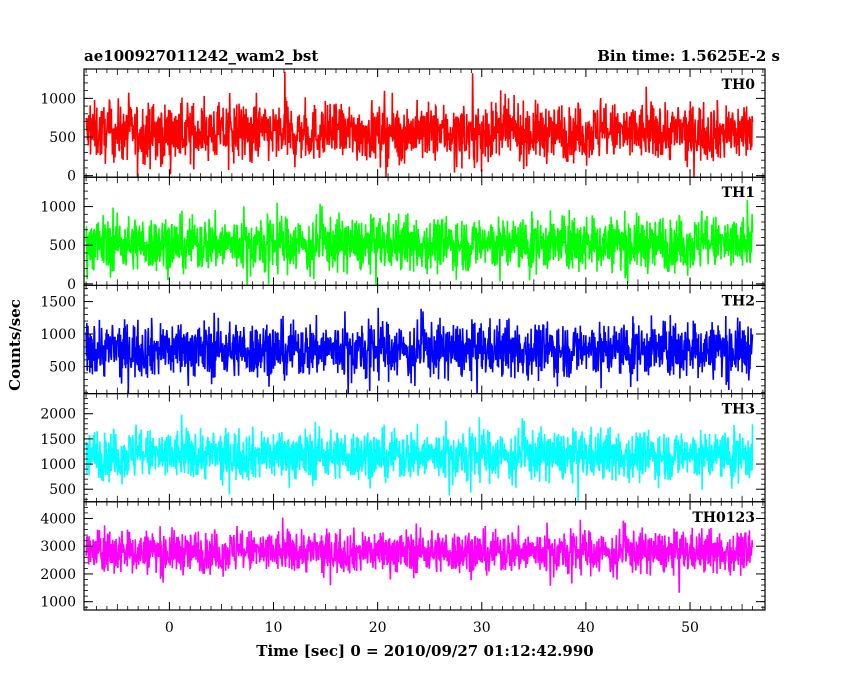  Describe the element at coordinates (201, 56) in the screenshot. I see `chart-title: ae100927011242_wam2_bst` at that location.